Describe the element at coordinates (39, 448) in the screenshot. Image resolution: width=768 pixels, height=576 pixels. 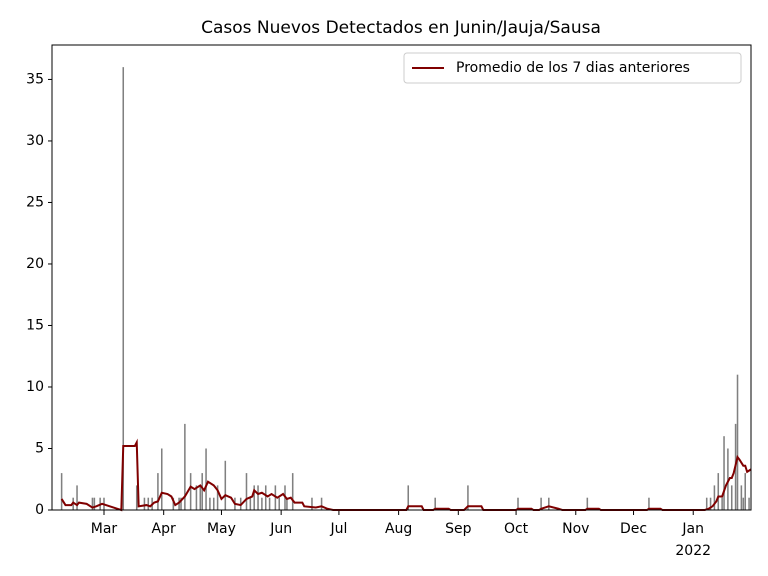
I see `y-tick-label: 5` at that location.